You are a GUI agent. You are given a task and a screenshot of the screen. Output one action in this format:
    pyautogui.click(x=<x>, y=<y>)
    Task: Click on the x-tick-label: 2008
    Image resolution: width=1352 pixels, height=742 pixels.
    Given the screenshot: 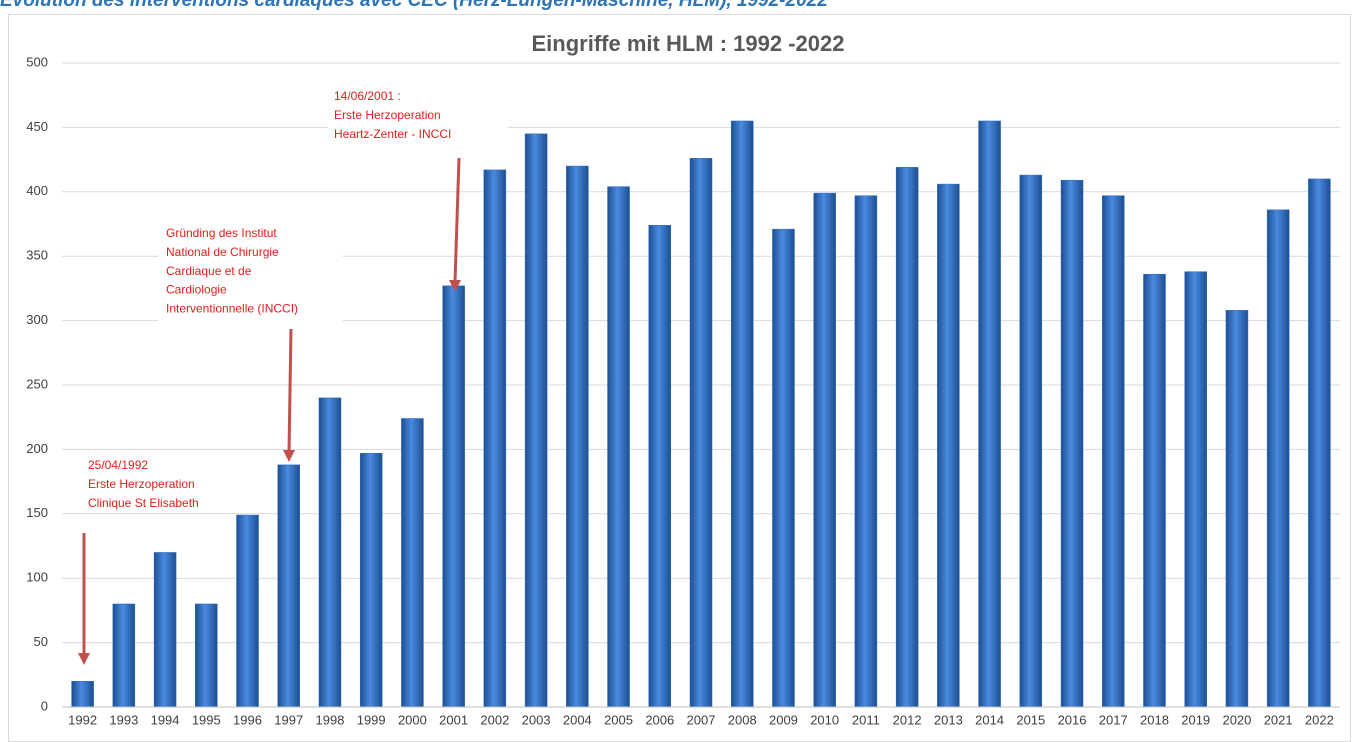 What is the action you would take?
    pyautogui.click(x=742, y=719)
    